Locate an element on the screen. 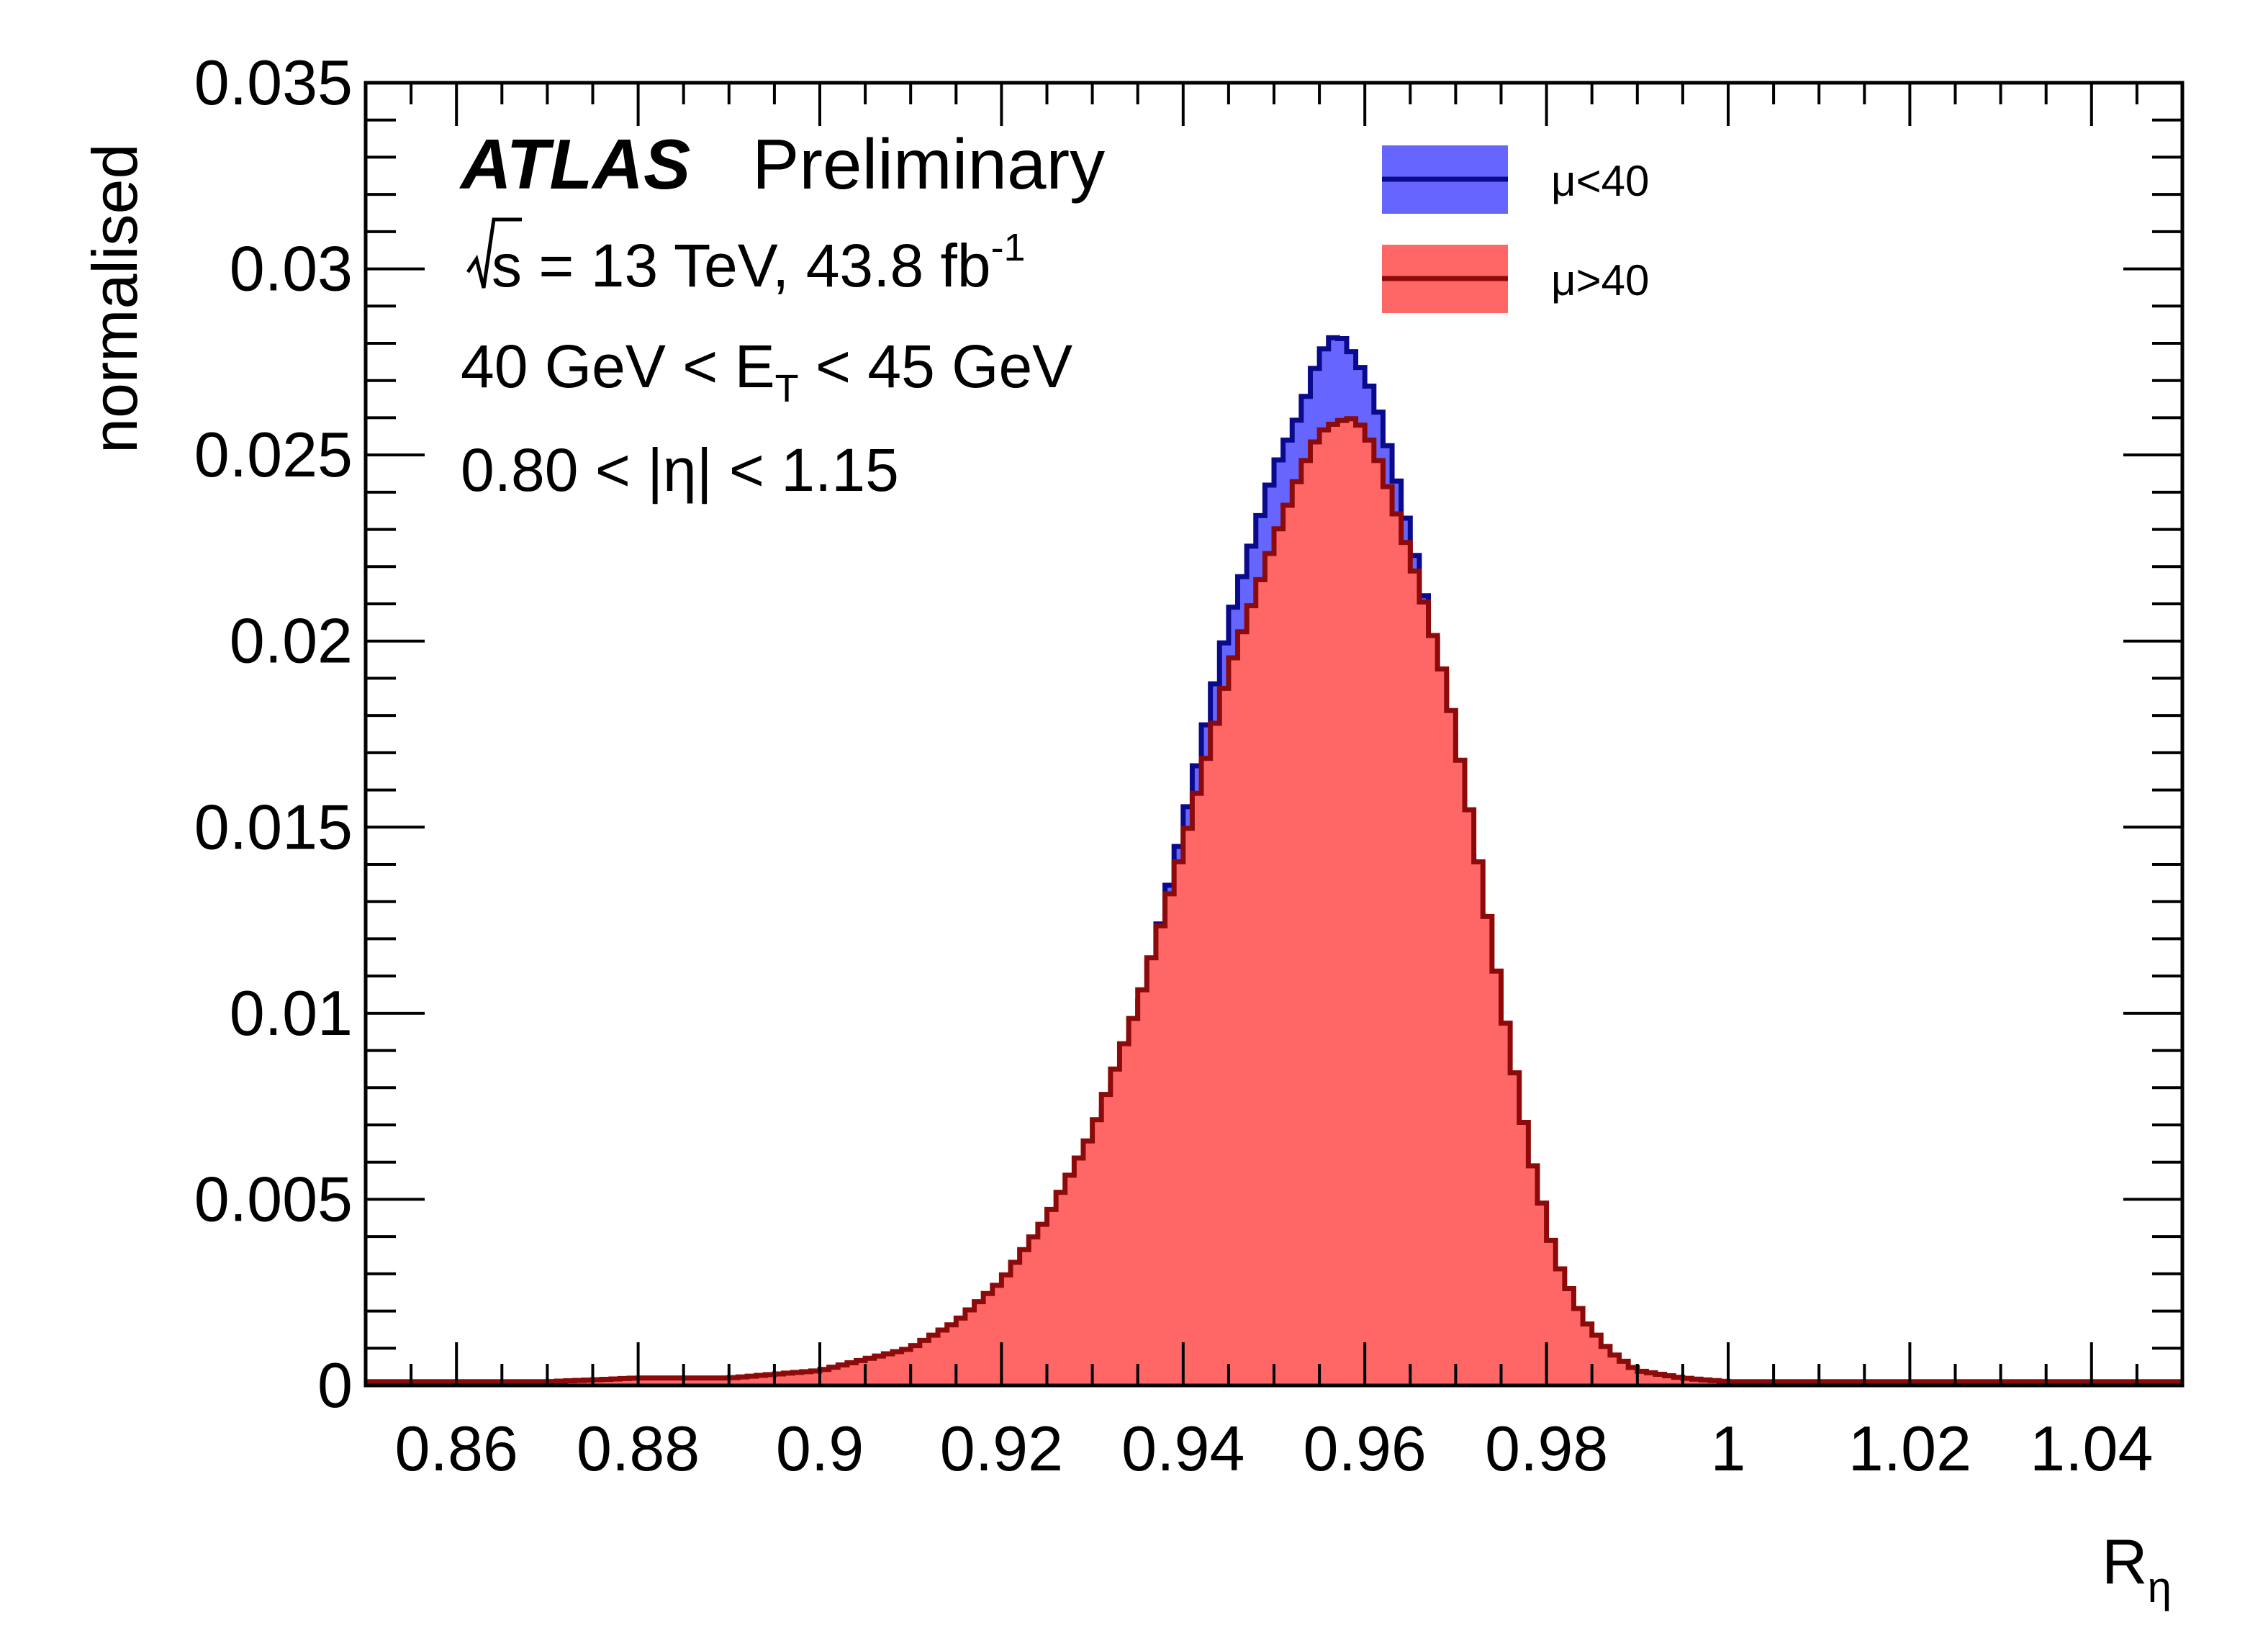 The height and width of the screenshot is (1628, 2268). x-tick-label: 1 is located at coordinates (1728, 1448).